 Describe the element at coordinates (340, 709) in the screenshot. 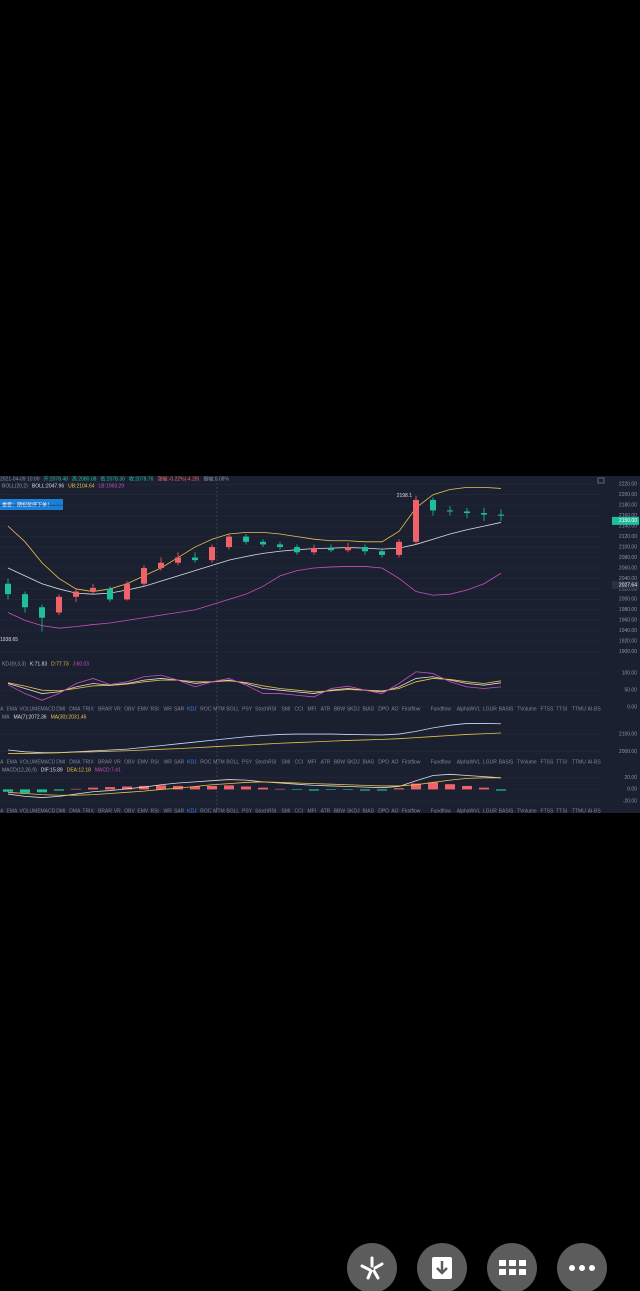

I see `indicator-tab: BBW` at that location.